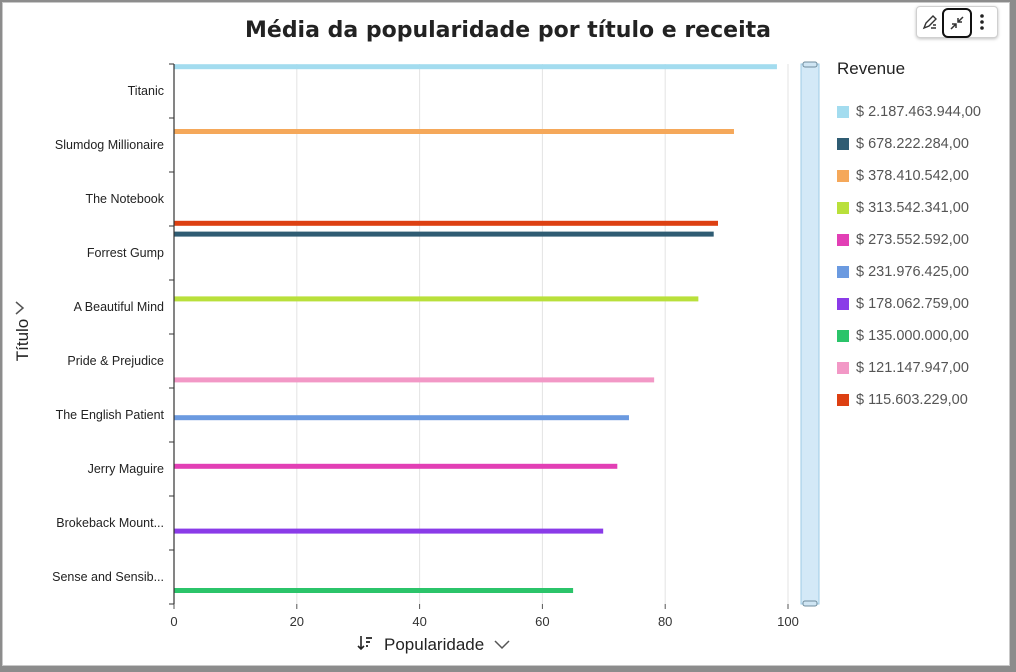 This screenshot has height=672, width=1016. Describe the element at coordinates (542, 621) in the screenshot. I see `x-tick-label: 60` at that location.